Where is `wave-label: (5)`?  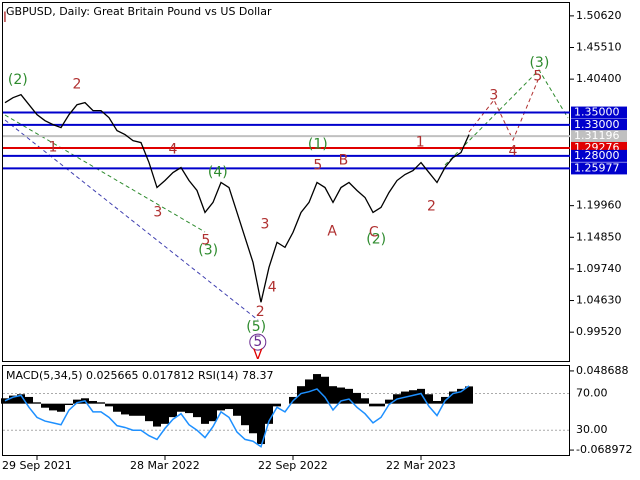
wave-label: (5) is located at coordinates (256, 327).